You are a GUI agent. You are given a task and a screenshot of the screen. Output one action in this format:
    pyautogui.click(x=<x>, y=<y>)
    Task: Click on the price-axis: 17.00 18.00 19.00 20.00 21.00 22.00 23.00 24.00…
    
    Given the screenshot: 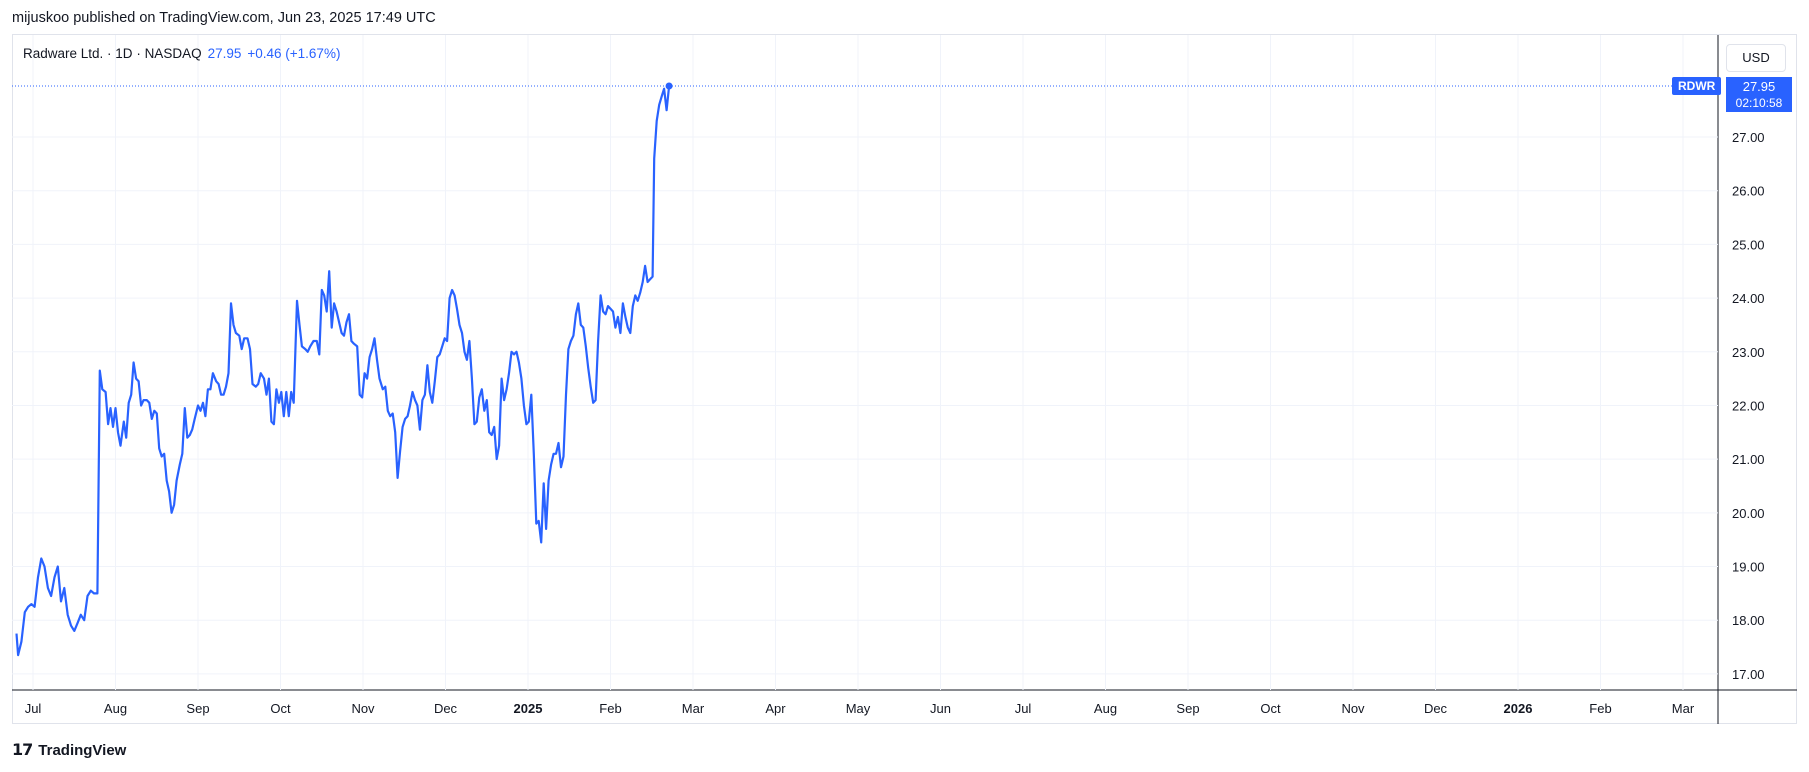 What is the action you would take?
    pyautogui.click(x=1759, y=379)
    